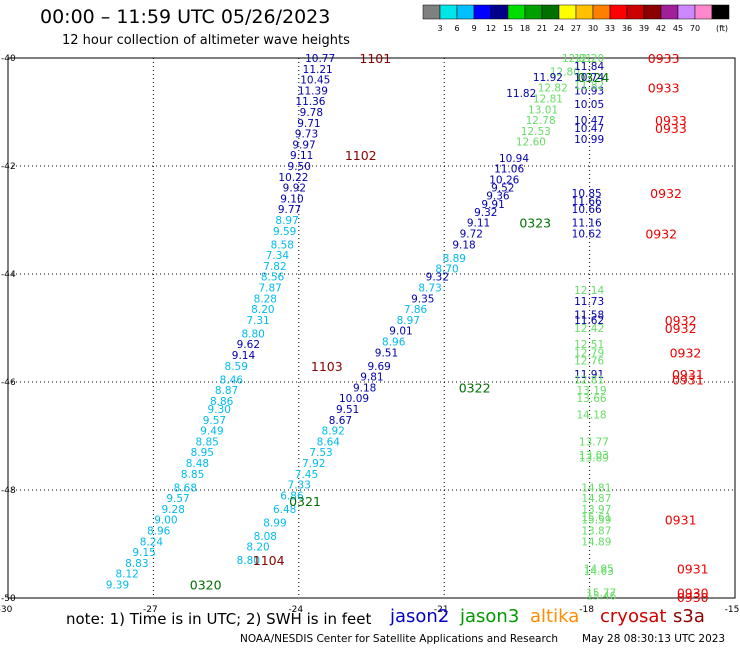 The image size is (740, 650). Describe the element at coordinates (136, 564) in the screenshot. I see `wave-height-value: 8.83` at that location.